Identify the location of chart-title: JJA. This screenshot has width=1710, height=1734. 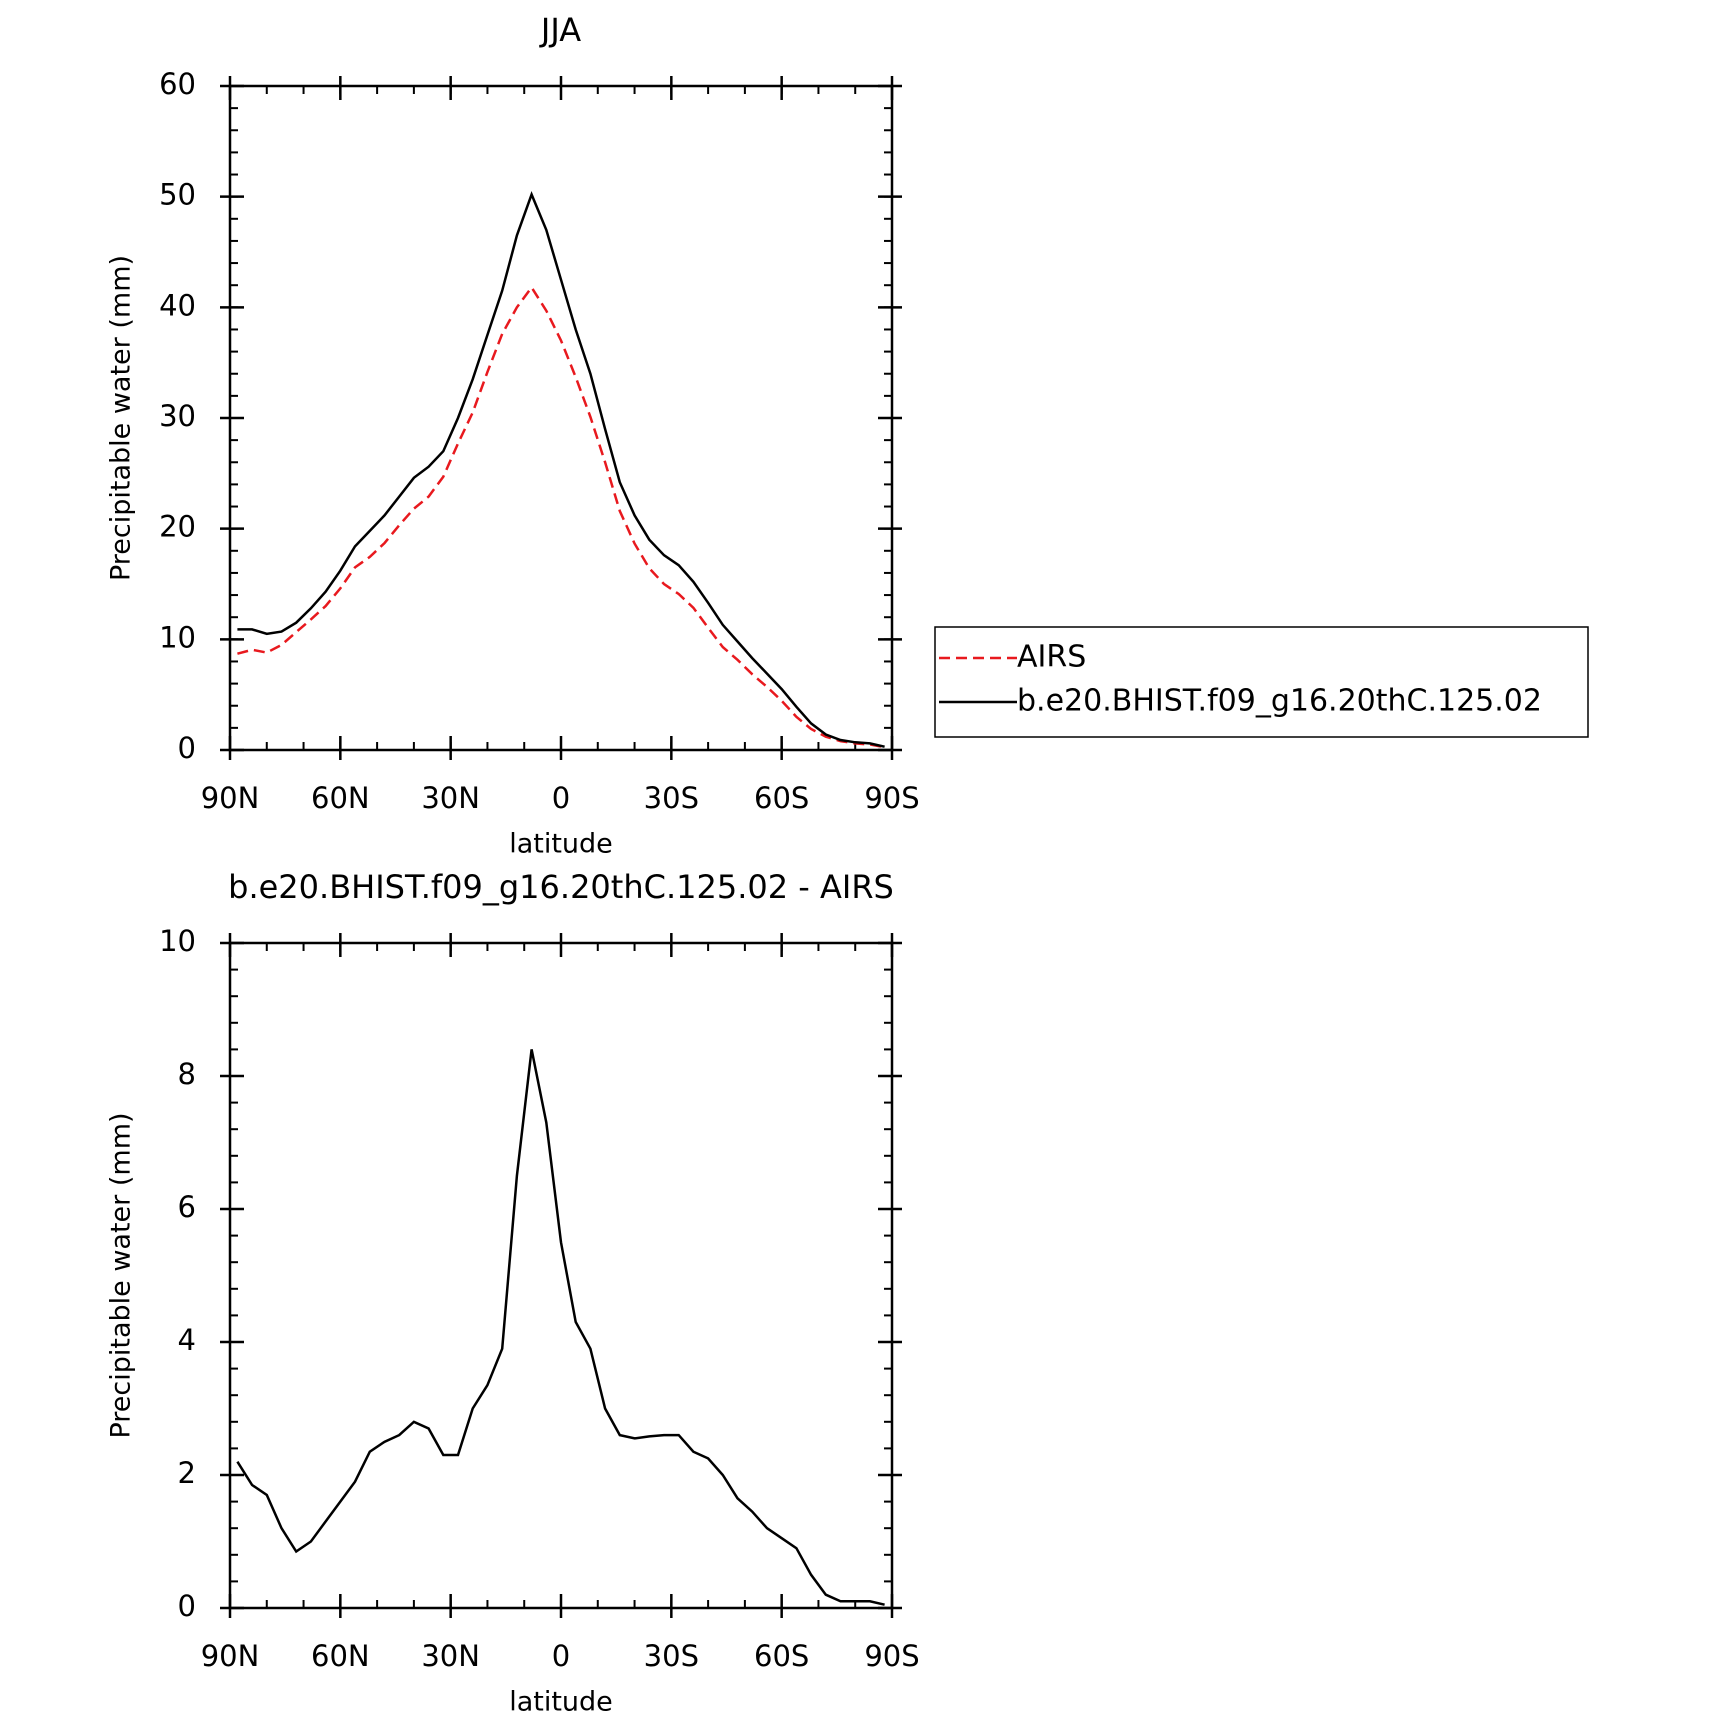
(560, 30).